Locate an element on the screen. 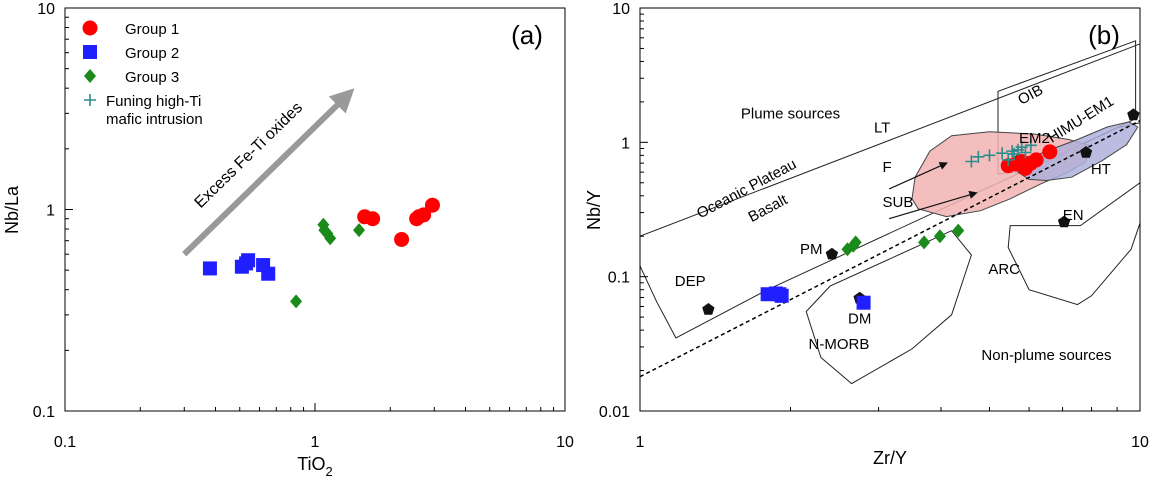 The image size is (1152, 477). region-label: EM2 is located at coordinates (1034, 138).